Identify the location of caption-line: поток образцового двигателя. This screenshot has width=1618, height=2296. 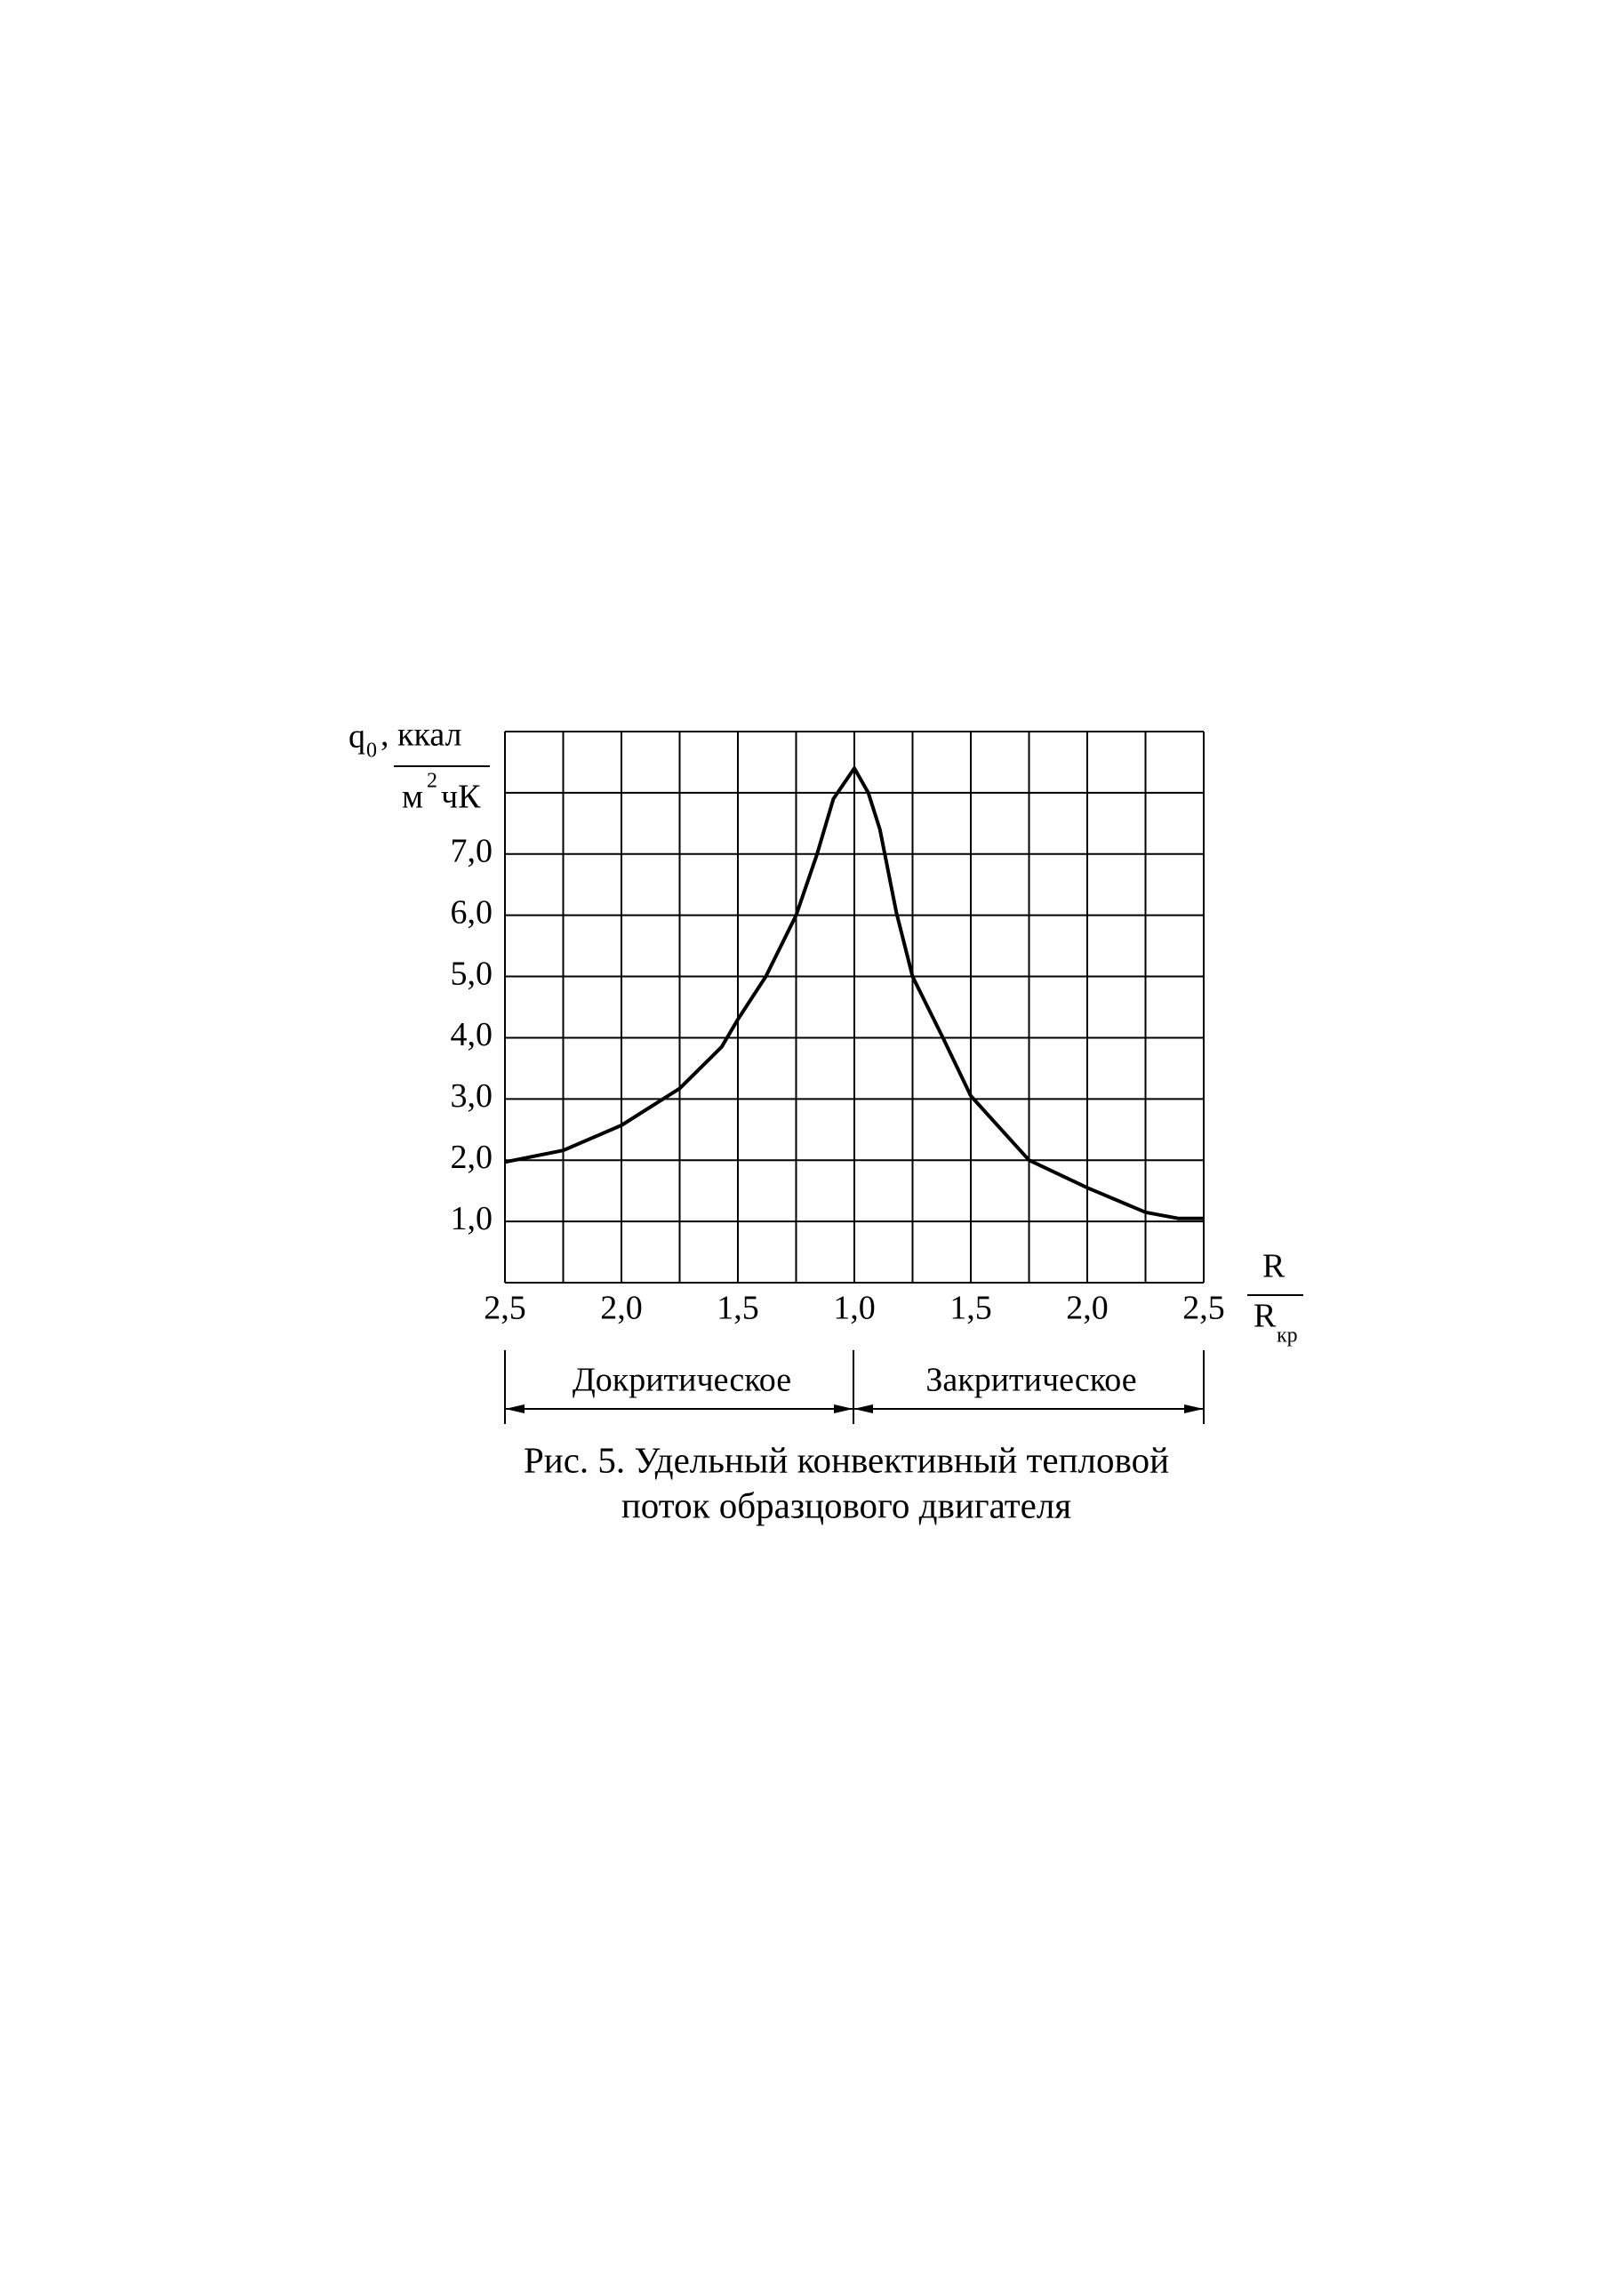
(846, 1504).